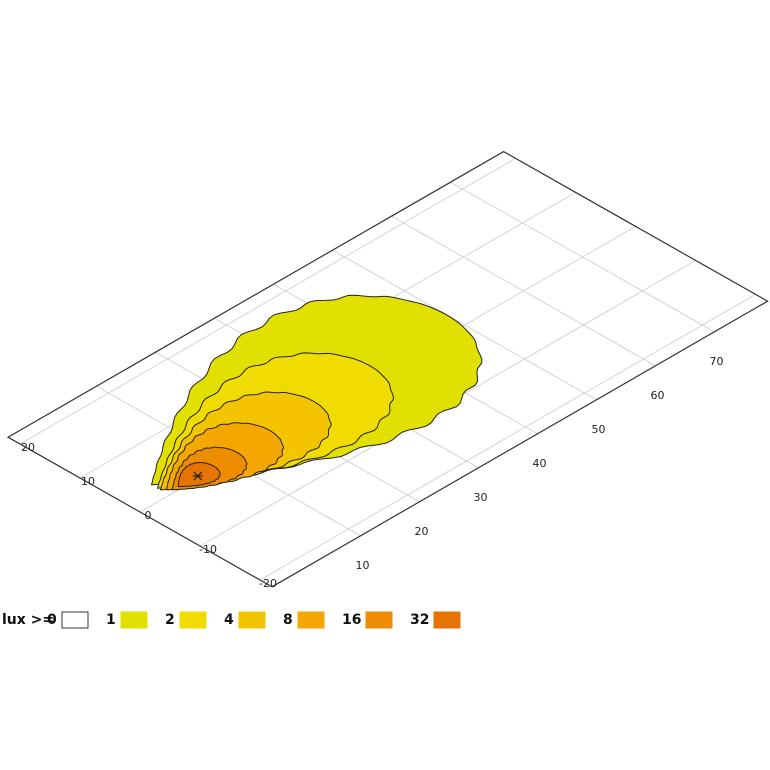 This screenshot has height=770, width=770. I want to click on y-tick-label: 10, so click(88, 481).